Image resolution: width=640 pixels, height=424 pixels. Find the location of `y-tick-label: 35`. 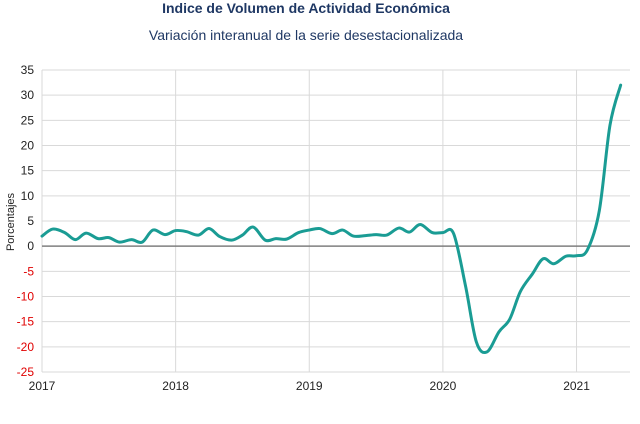

y-tick-label: 35 is located at coordinates (28, 70).